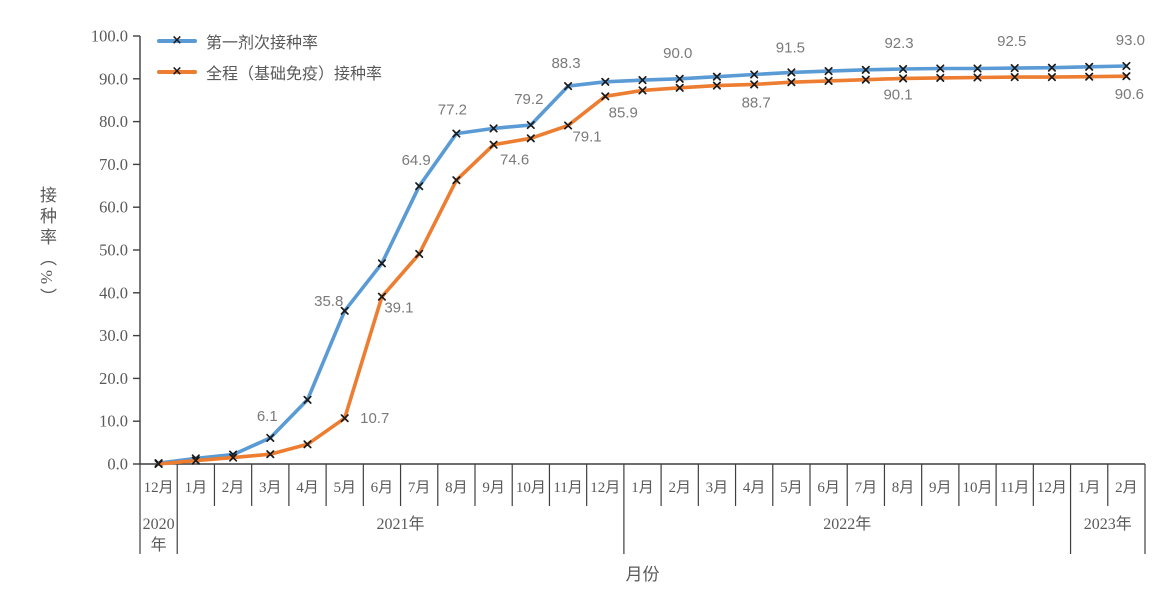 This screenshot has height=592, width=1168. What do you see at coordinates (847, 524) in the screenshot?
I see `year-label: 2022年` at bounding box center [847, 524].